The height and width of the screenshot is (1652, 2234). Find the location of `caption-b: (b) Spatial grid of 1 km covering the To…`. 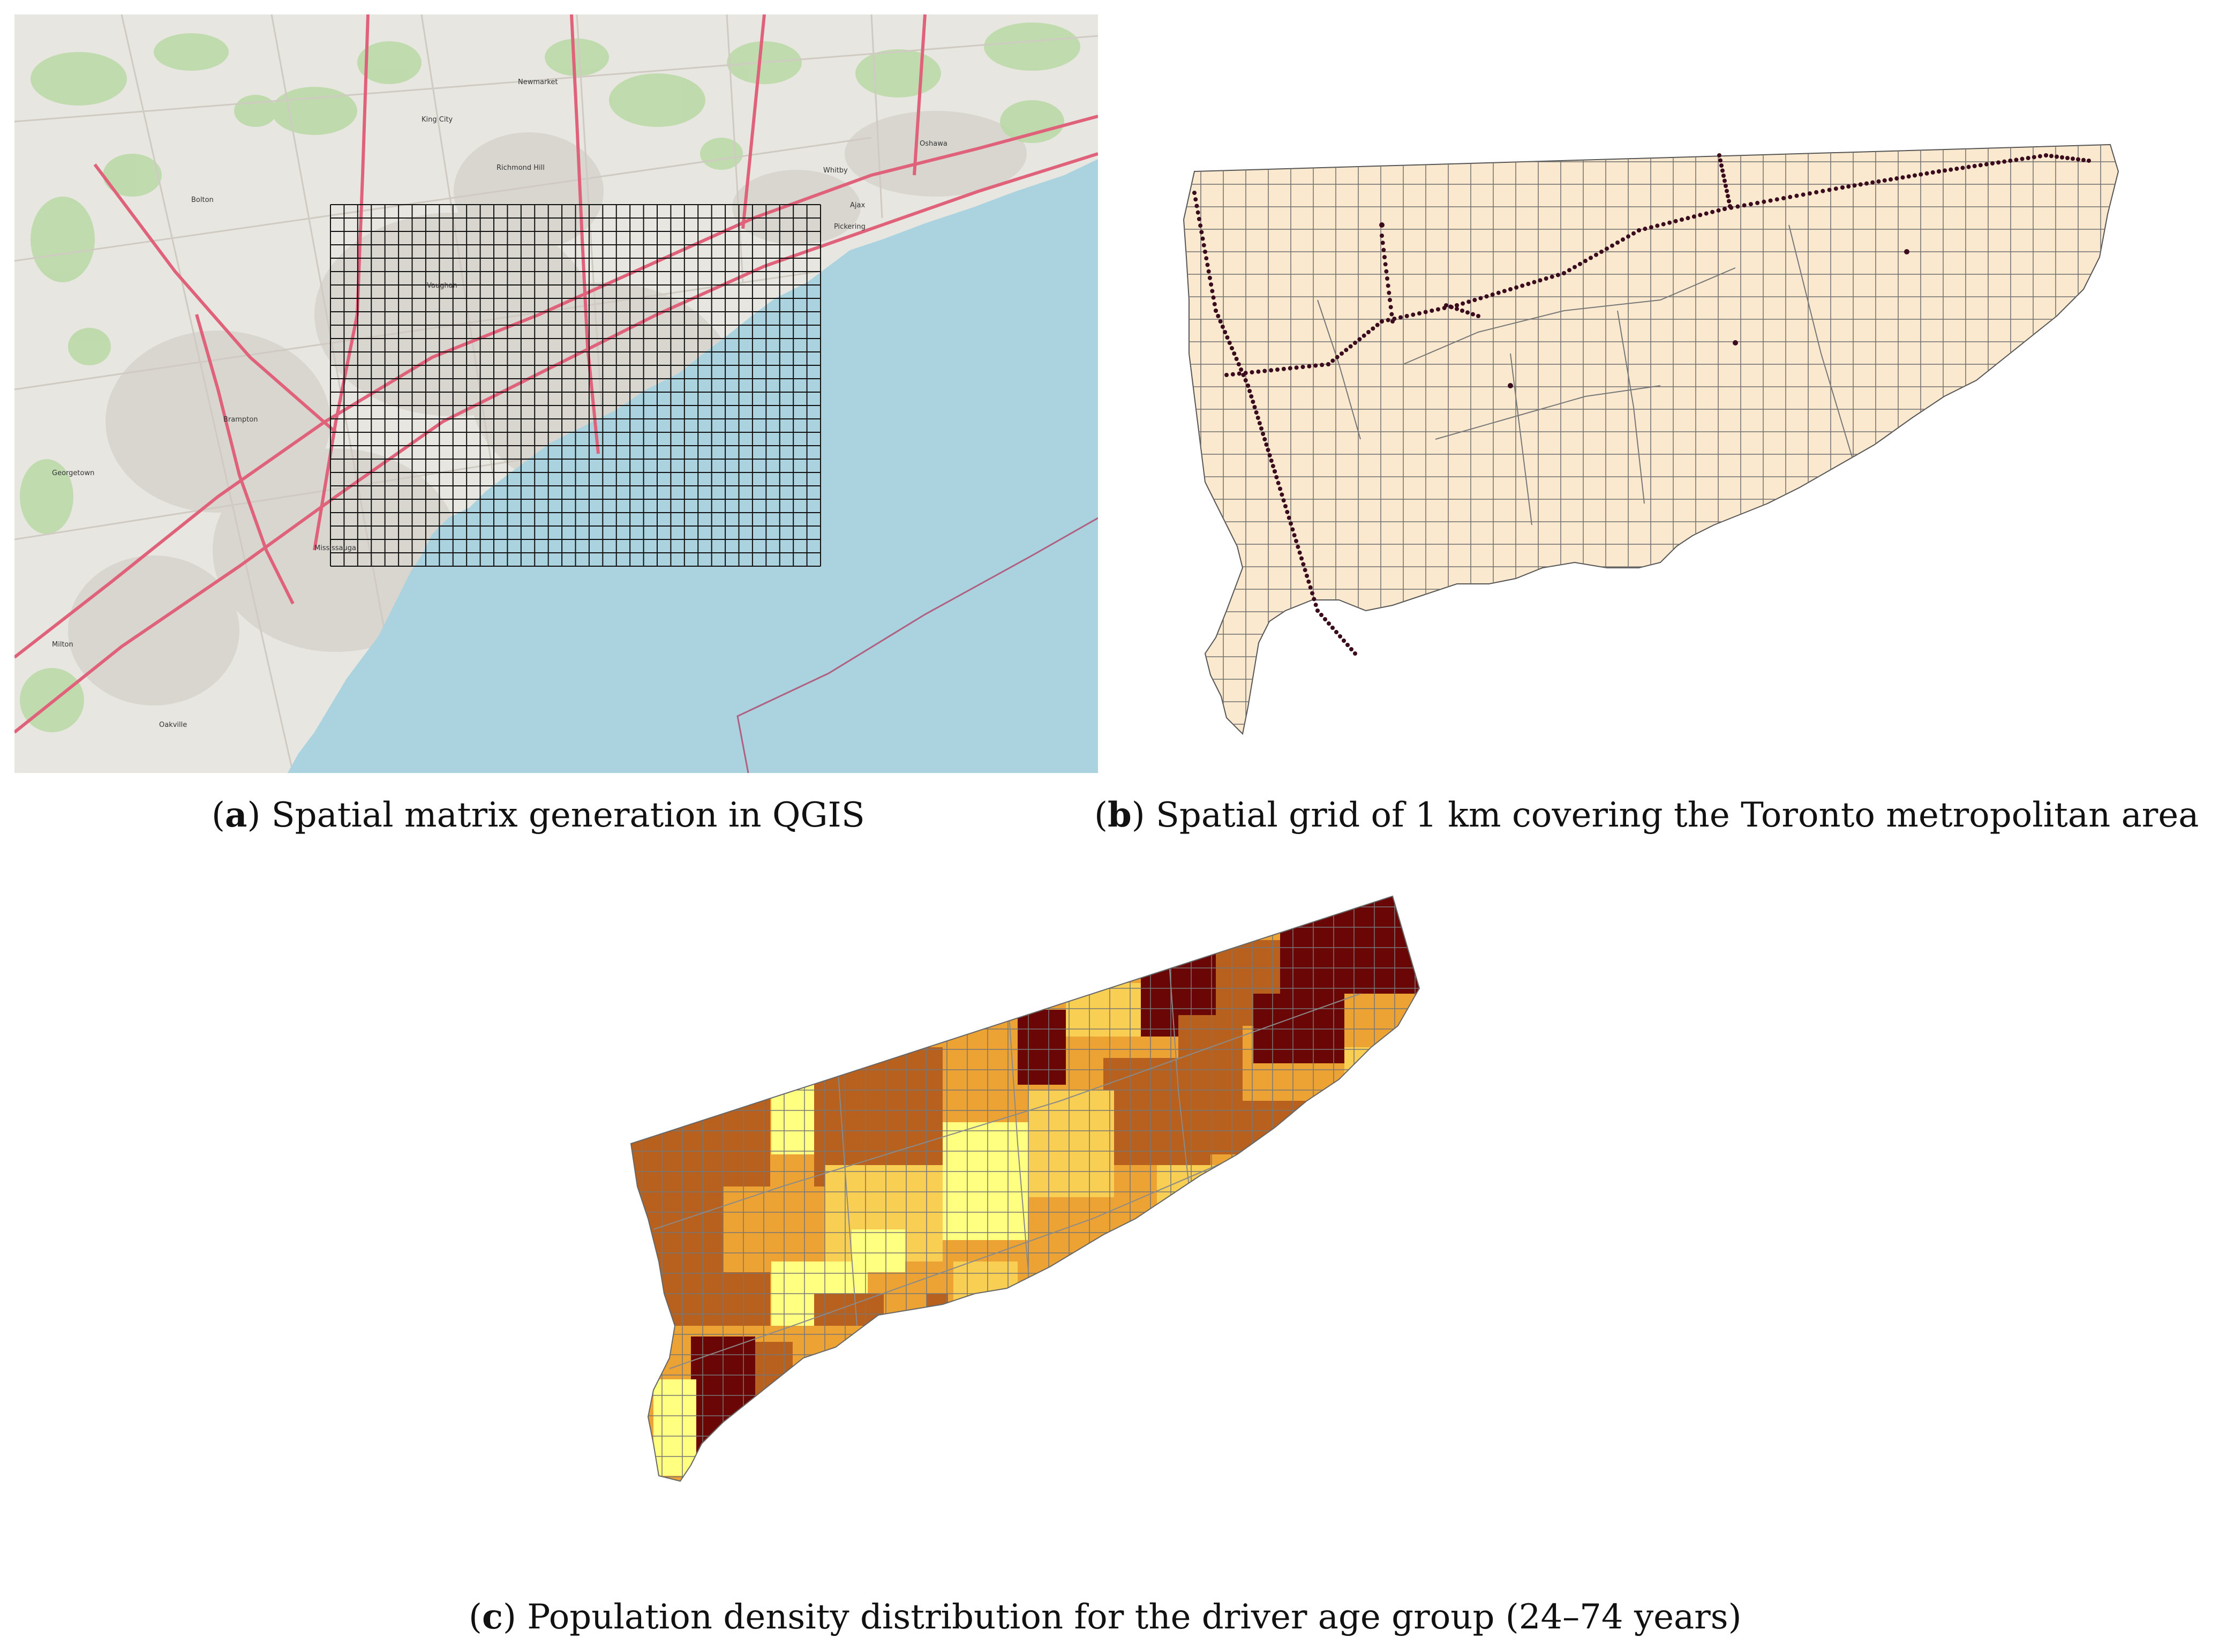

caption-b: (b) Spatial grid of 1 km covering the To… is located at coordinates (1646, 815).